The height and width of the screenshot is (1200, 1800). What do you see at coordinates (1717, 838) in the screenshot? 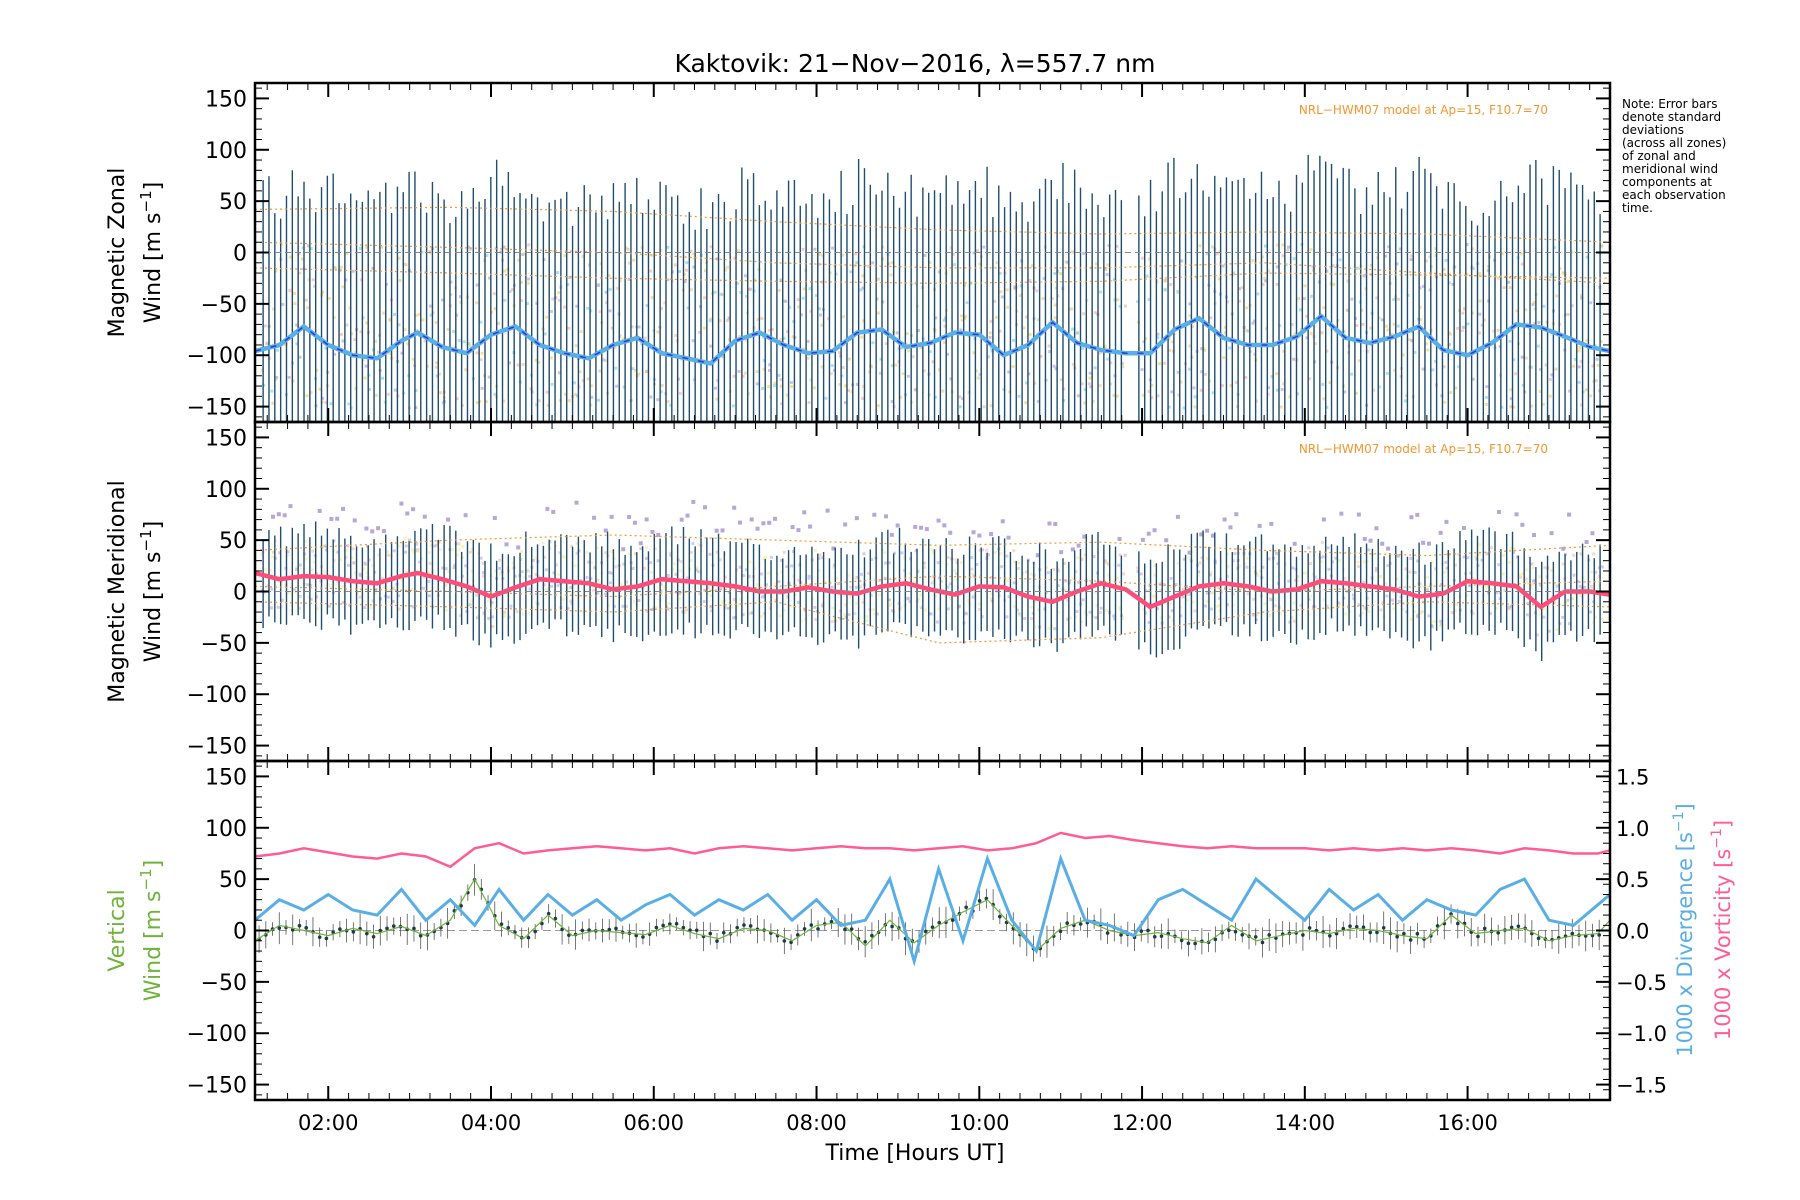
I see `superscript: −1` at bounding box center [1717, 838].